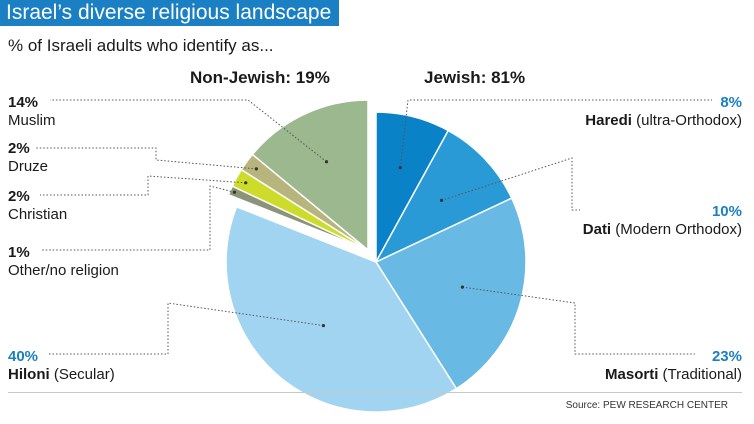  What do you see at coordinates (186, 328) in the screenshot?
I see `leader-line-hiloni` at bounding box center [186, 328].